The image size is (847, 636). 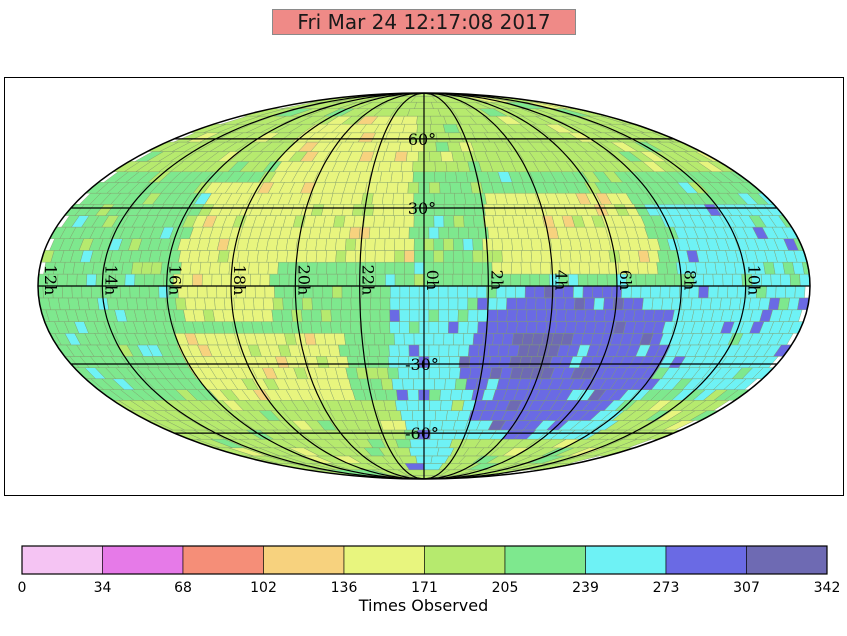 What do you see at coordinates (422, 208) in the screenshot?
I see `dec-label: 30°` at bounding box center [422, 208].